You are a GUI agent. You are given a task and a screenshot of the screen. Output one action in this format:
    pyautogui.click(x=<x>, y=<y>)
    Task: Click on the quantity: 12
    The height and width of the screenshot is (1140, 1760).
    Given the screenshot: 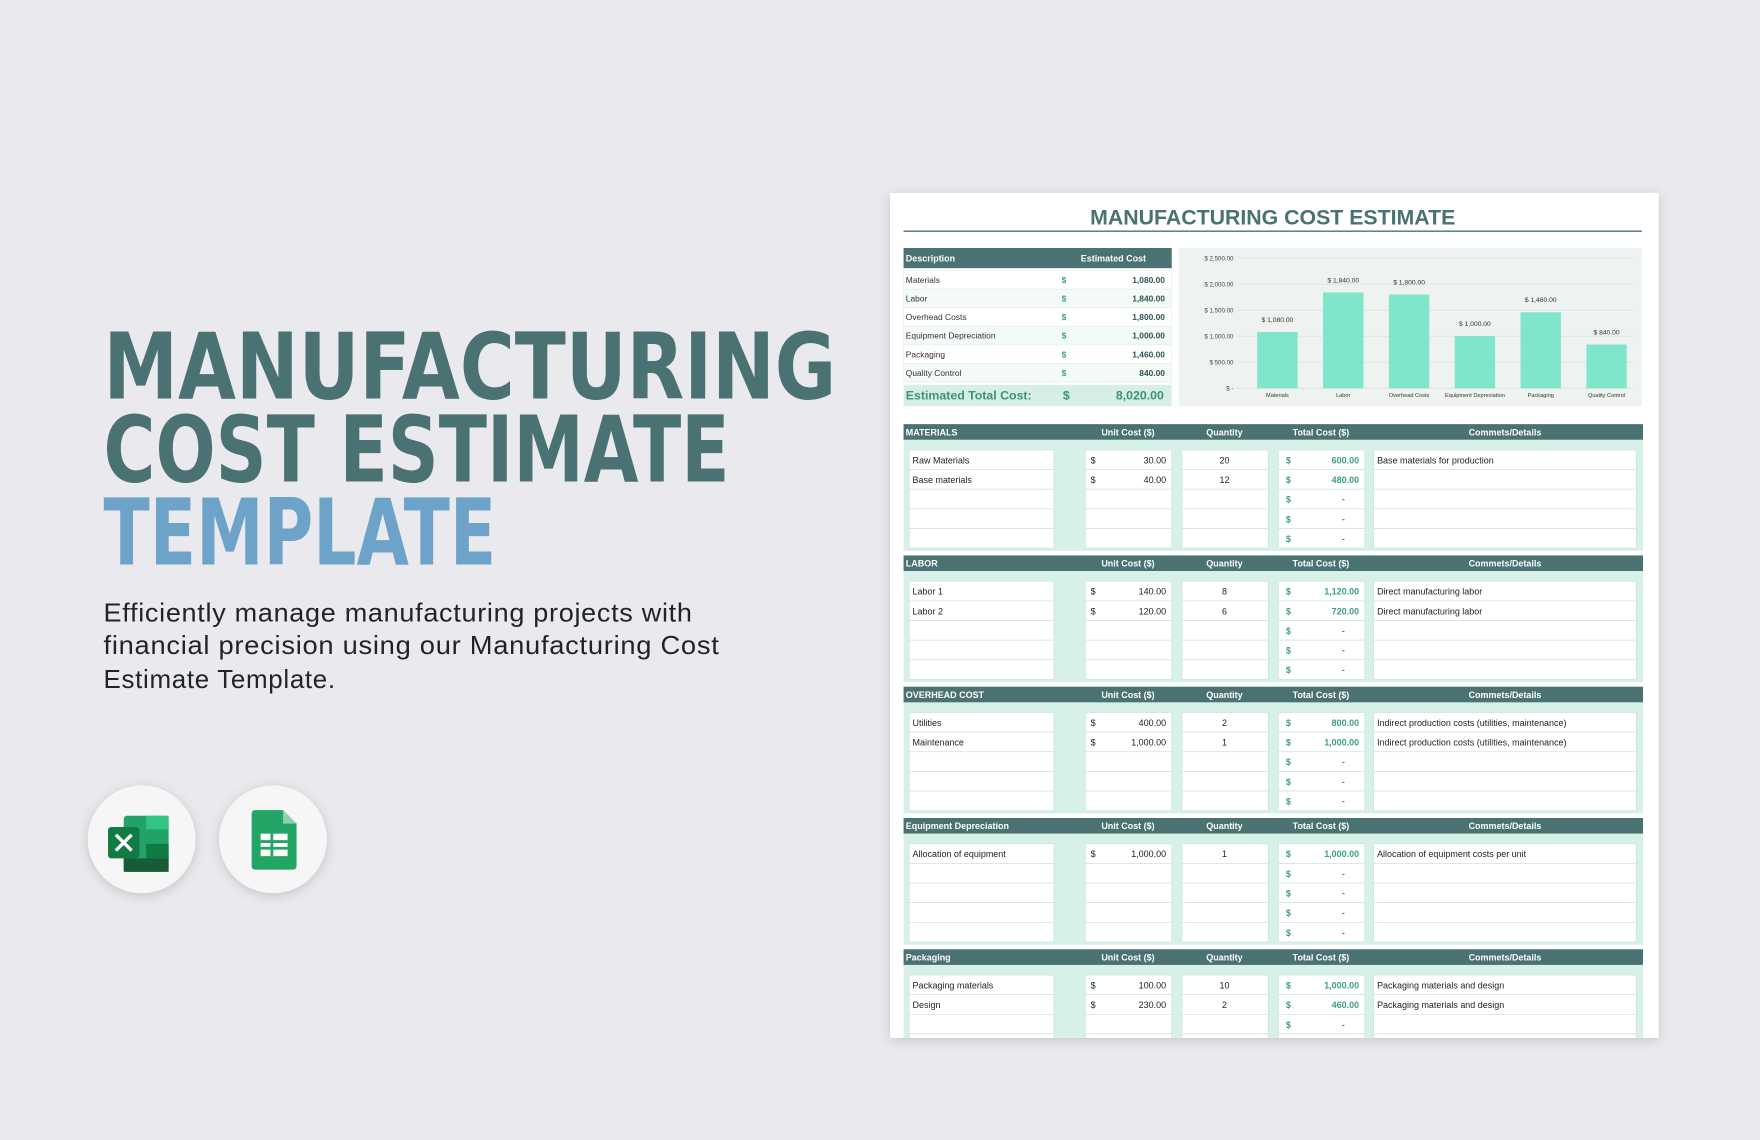 What is the action you would take?
    pyautogui.click(x=1224, y=480)
    